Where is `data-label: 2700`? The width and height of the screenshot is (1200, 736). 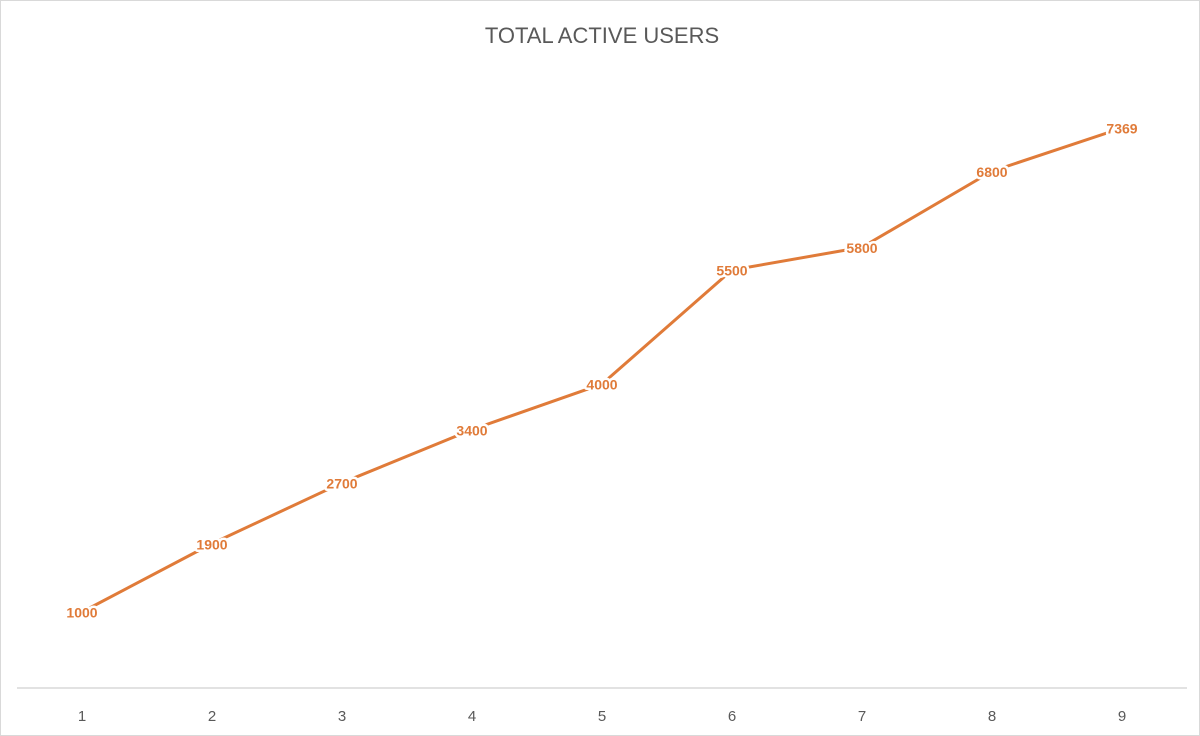 data-label: 2700 is located at coordinates (341, 484).